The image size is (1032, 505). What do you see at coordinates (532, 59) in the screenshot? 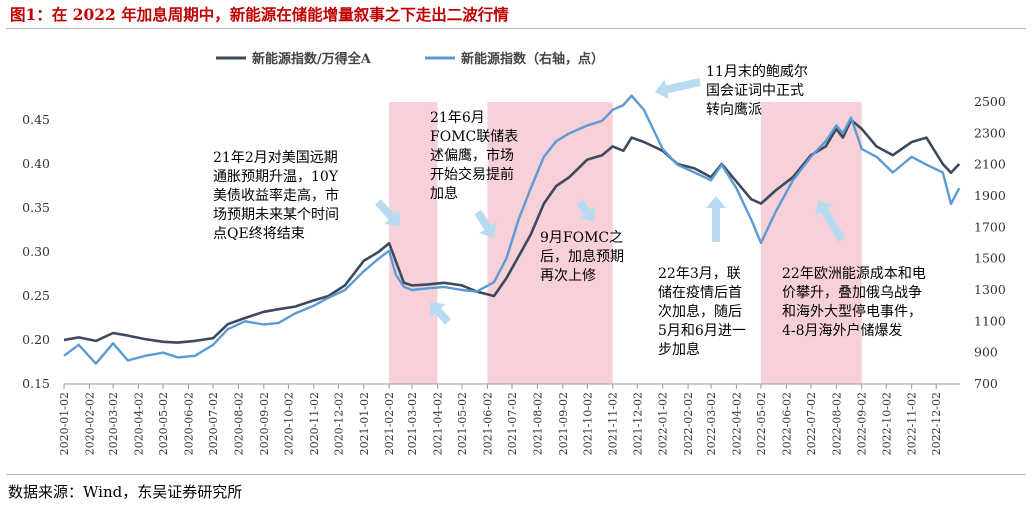
I see `legend-label: 新能源指数（右轴，点）` at bounding box center [532, 59].